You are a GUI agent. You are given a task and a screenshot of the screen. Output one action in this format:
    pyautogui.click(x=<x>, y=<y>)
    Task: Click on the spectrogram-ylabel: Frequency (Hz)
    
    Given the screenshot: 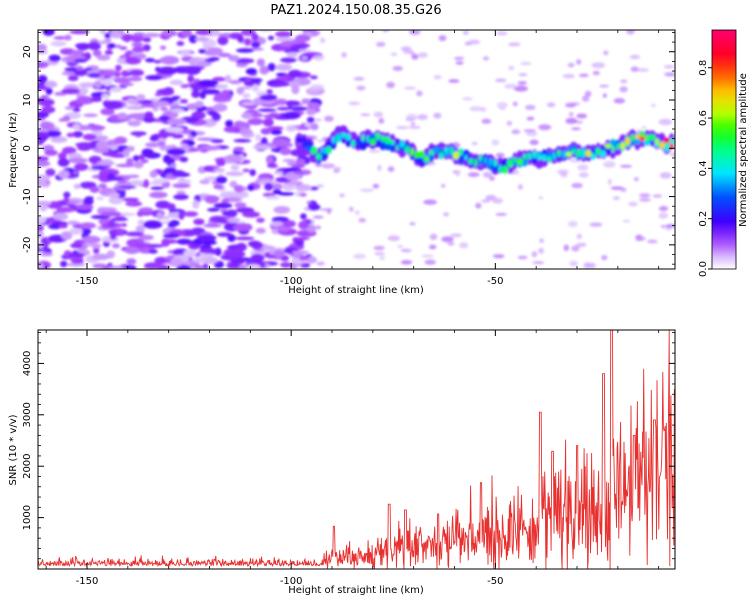 What is the action you would take?
    pyautogui.click(x=13, y=150)
    